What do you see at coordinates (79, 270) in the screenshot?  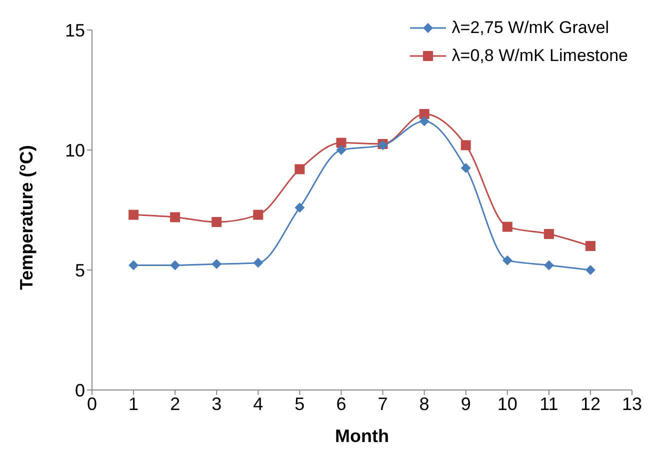 I see `y-tick-label: 5` at bounding box center [79, 270].